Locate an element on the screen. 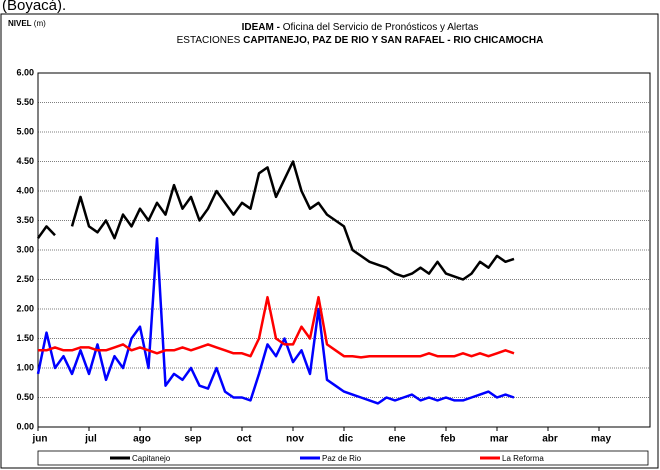  y-tick-label: 4.50 is located at coordinates (25, 161).